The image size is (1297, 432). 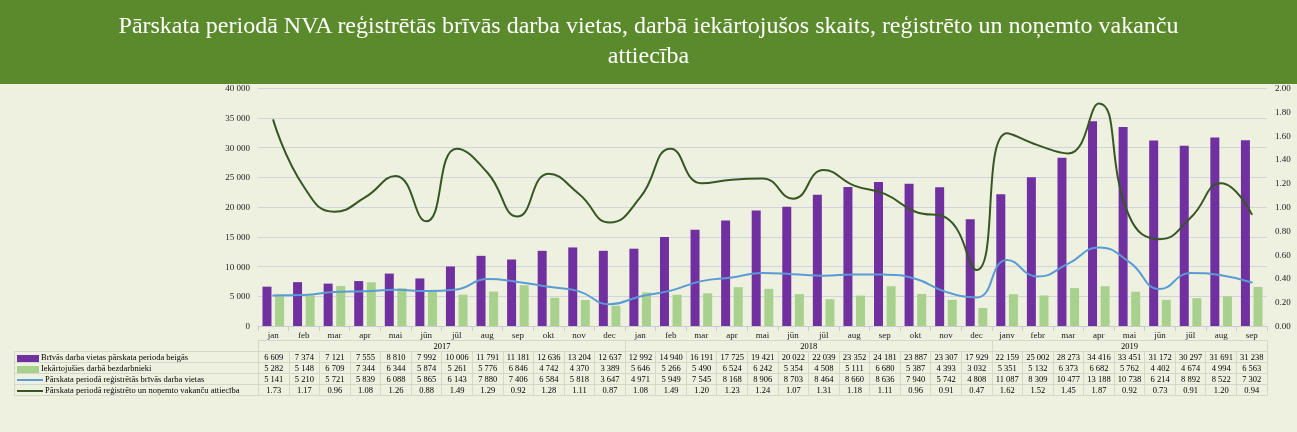 I want to click on data-label: 6 680, so click(x=885, y=368).